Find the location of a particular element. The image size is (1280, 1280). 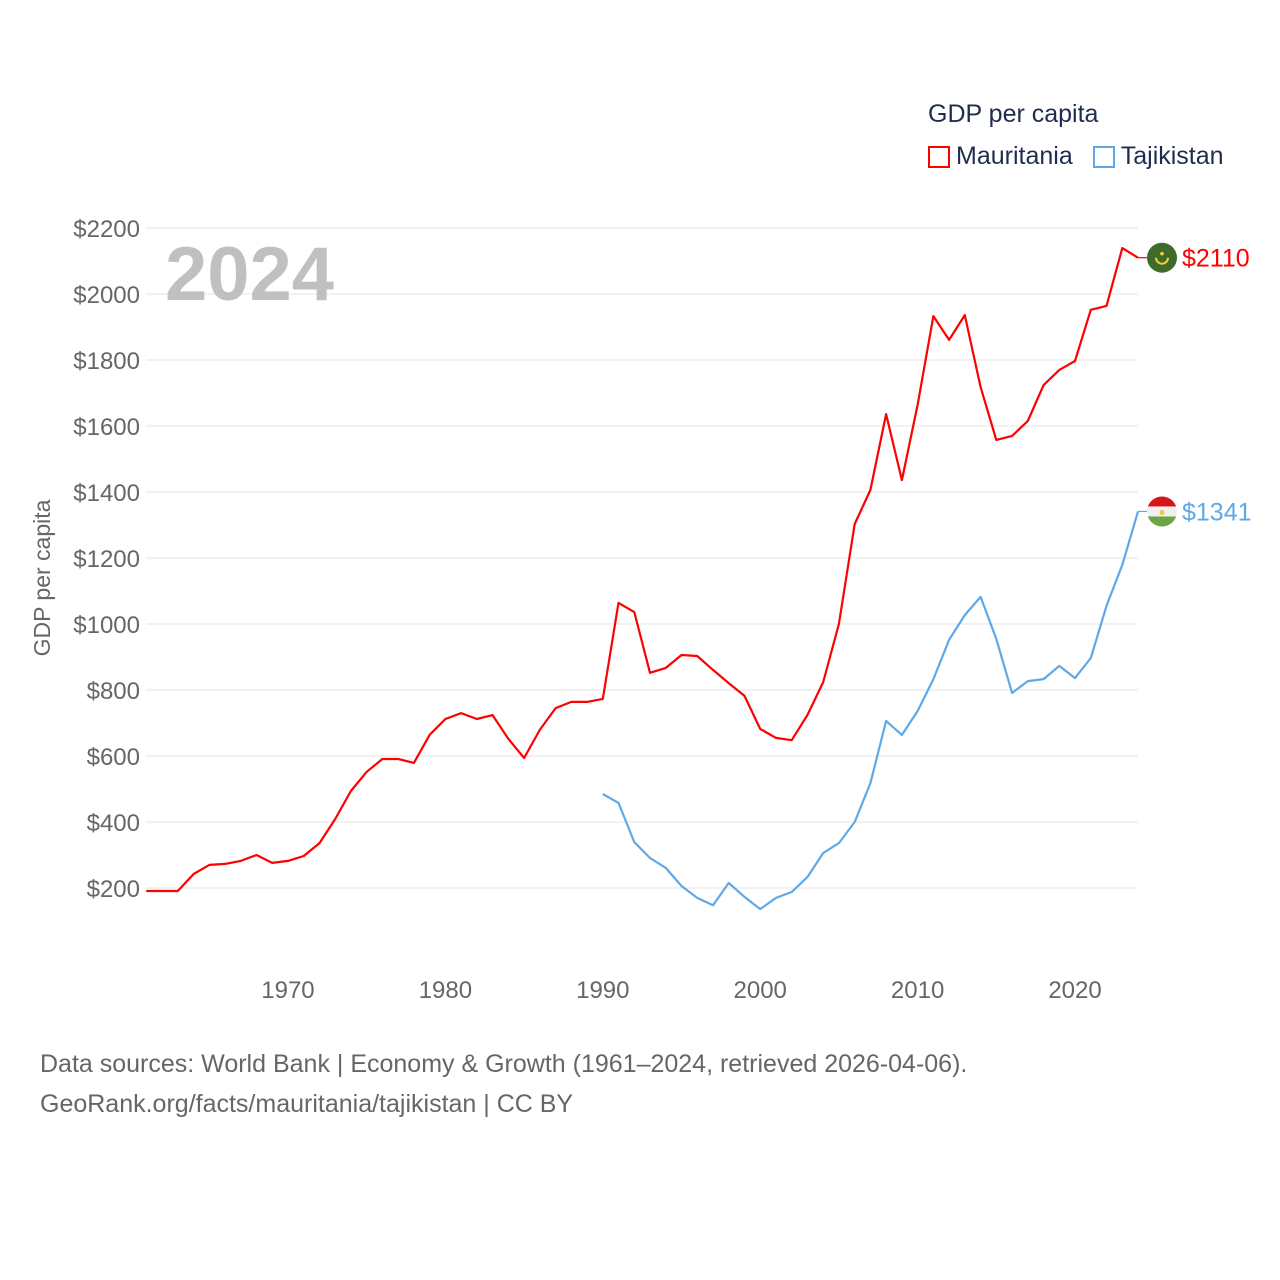

y-tick-label: $2000 is located at coordinates (106, 295).